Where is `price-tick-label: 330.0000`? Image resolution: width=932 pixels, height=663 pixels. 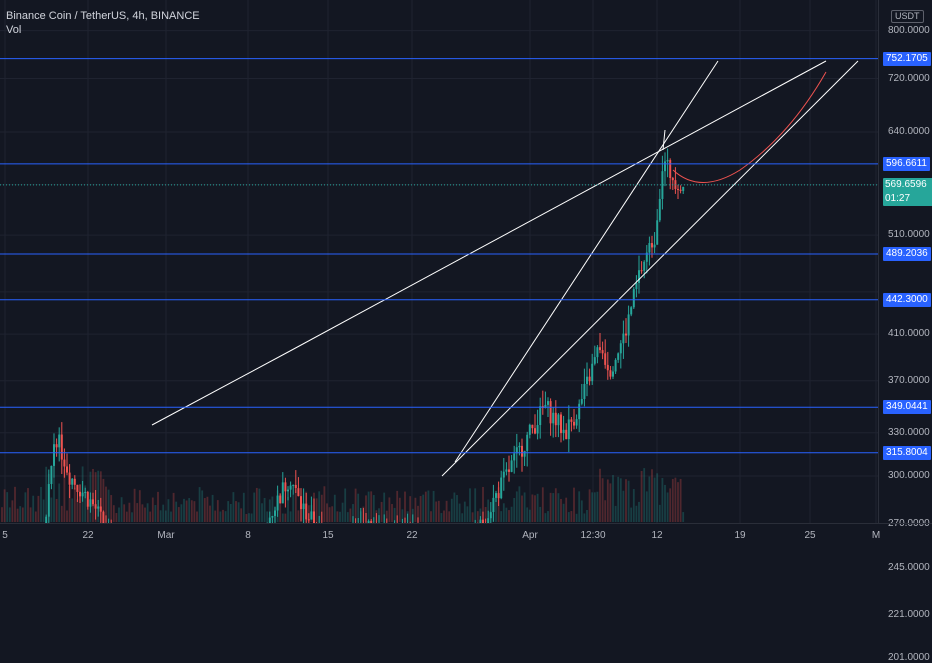 price-tick-label: 330.0000 is located at coordinates (909, 432).